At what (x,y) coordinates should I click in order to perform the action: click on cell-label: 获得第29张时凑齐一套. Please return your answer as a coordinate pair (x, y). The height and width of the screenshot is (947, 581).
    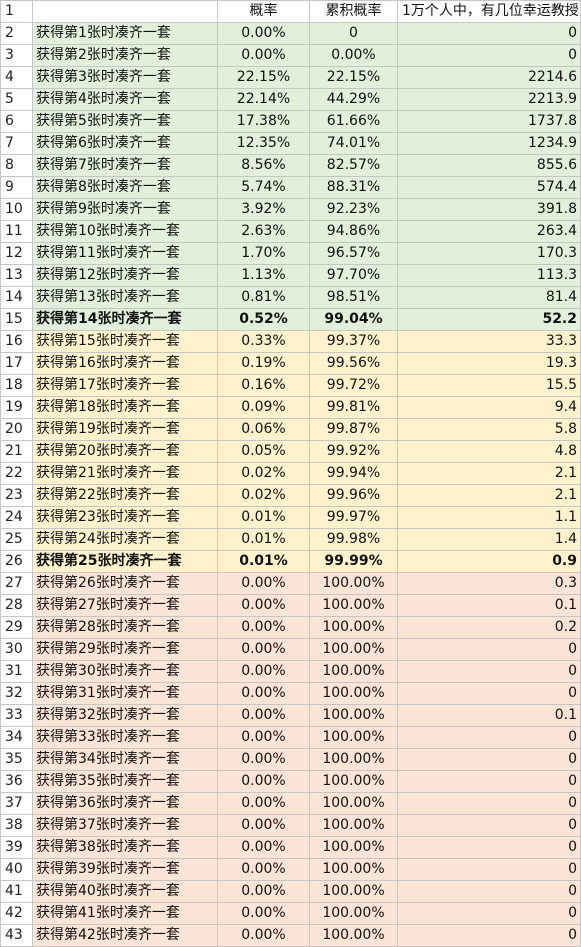
    Looking at the image, I should click on (125, 649).